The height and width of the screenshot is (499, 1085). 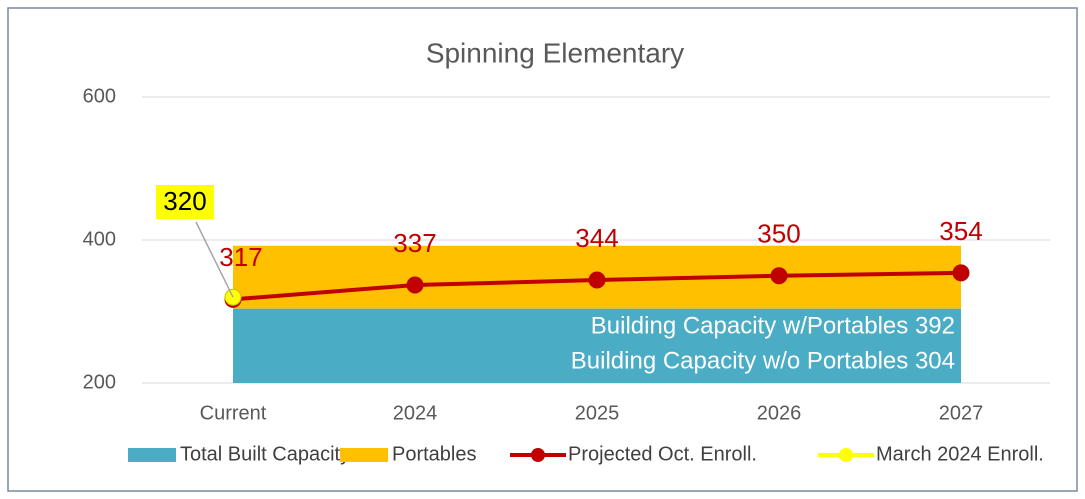 What do you see at coordinates (233, 413) in the screenshot?
I see `x-tick-label: Current` at bounding box center [233, 413].